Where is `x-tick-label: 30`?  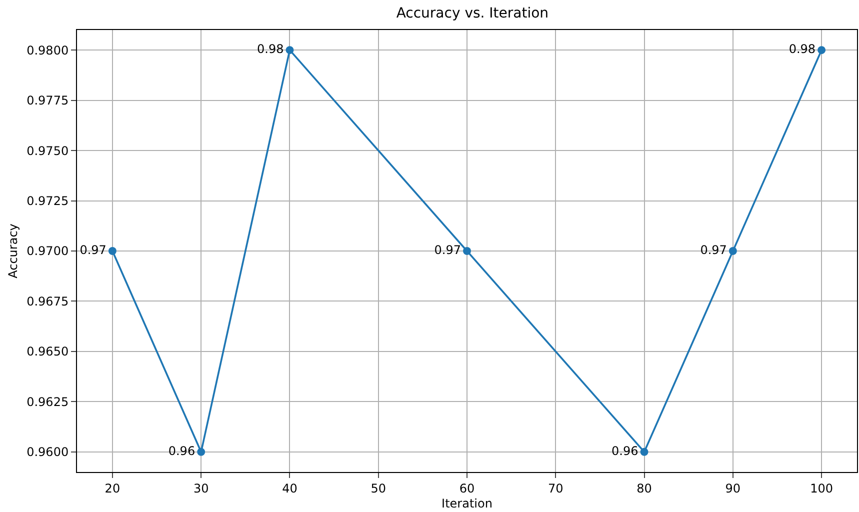 x-tick-label: 30 is located at coordinates (201, 488).